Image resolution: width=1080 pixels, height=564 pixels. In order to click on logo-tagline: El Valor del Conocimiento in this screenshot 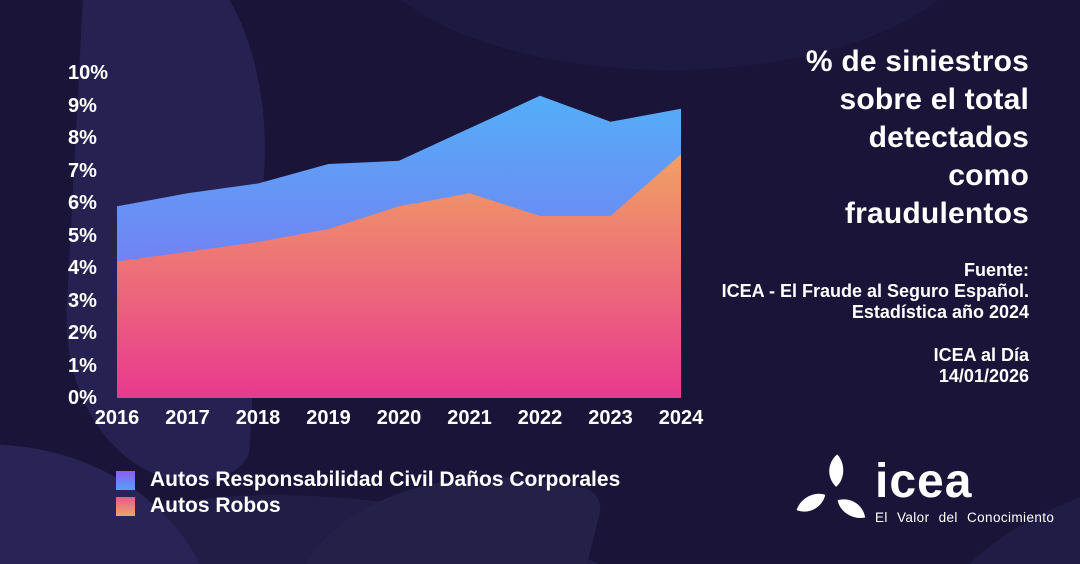, I will do `click(965, 517)`.